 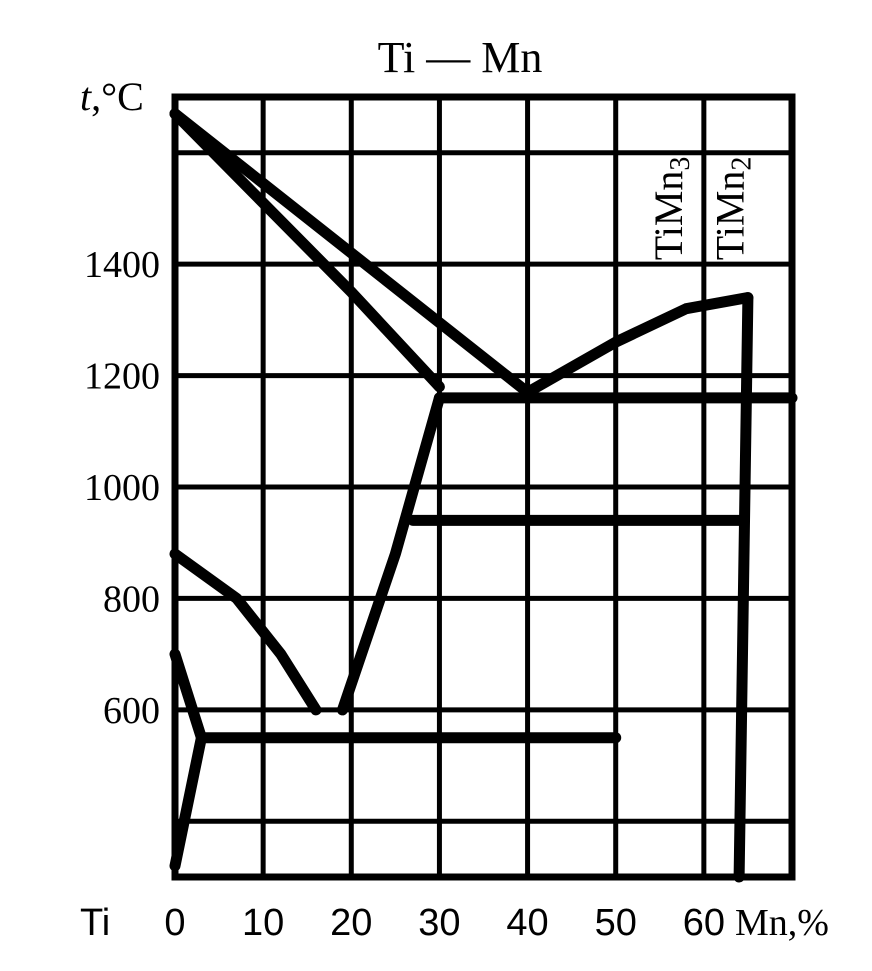 What do you see at coordinates (131, 711) in the screenshot?
I see `y-tick-label: 600` at bounding box center [131, 711].